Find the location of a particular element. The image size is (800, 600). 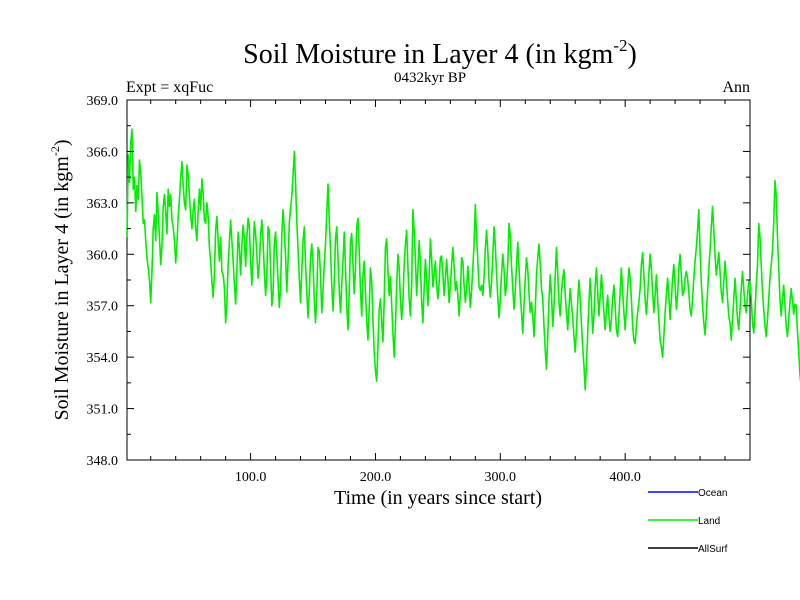

chart-title: Soil Moisture in Layer 4 (in kgm-2) is located at coordinates (440, 53).